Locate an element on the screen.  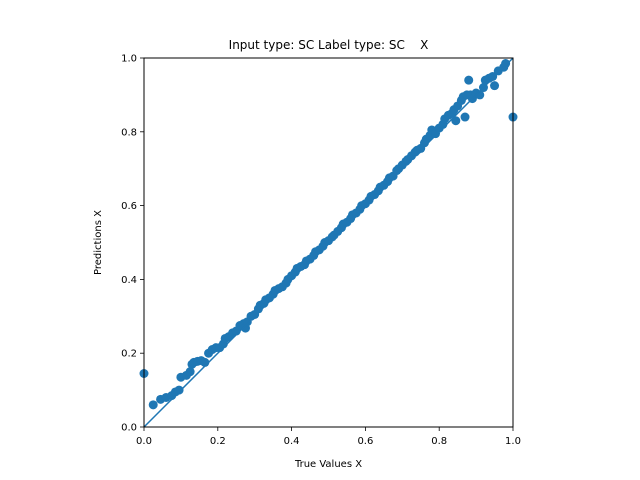
x-axis-label: True Values X is located at coordinates (328, 464).